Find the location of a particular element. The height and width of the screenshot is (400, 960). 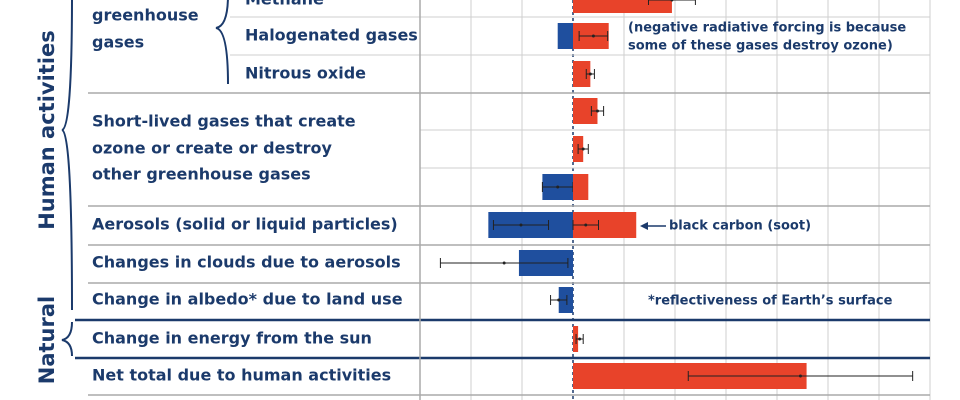

row-label: Change in energy from the sun is located at coordinates (232, 338).